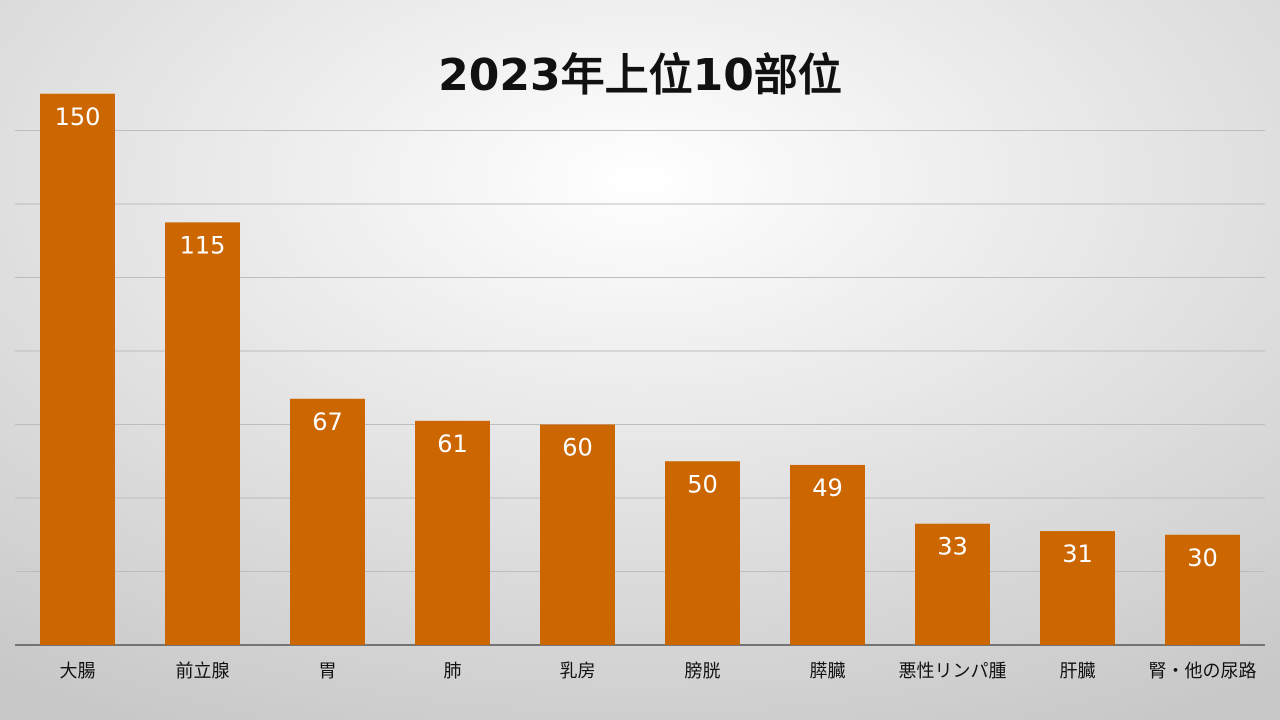 Image resolution: width=1280 pixels, height=720 pixels. I want to click on x-tick-label: 腎・他の尿路, so click(1203, 671).